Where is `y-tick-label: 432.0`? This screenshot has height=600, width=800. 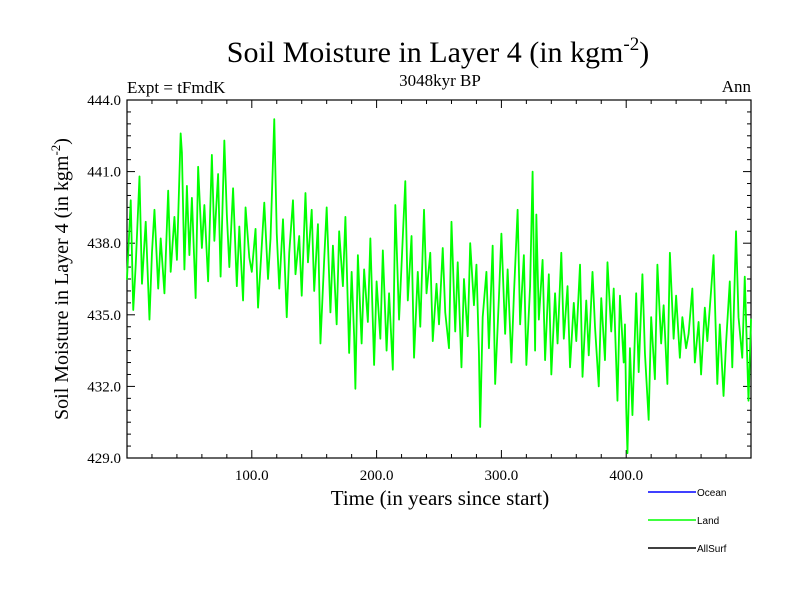
y-tick-label: 432.0 is located at coordinates (104, 387).